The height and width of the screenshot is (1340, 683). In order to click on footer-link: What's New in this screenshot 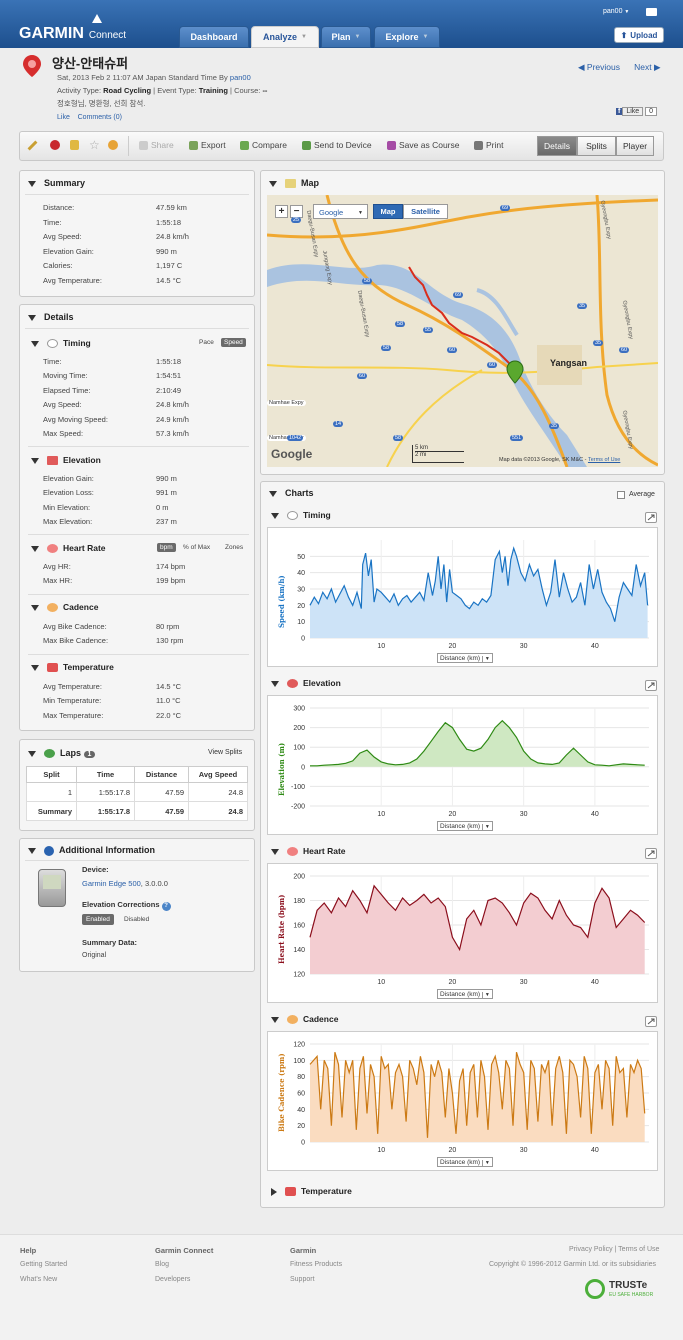, I will do `click(39, 1279)`.